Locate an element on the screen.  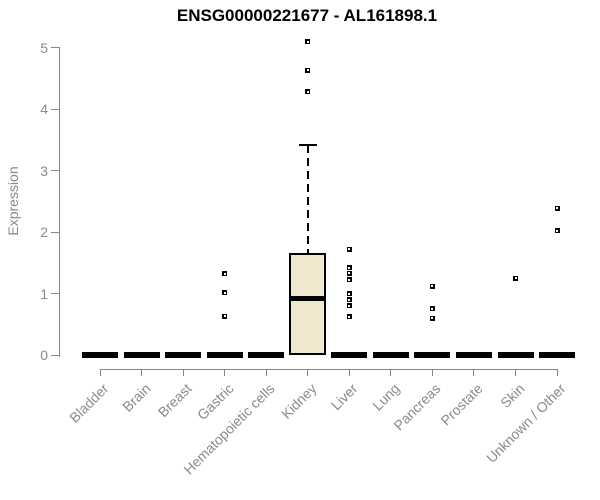
x-axis-line is located at coordinates (328, 369).